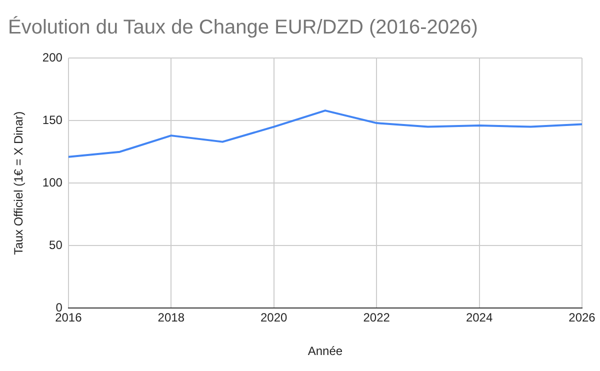  Describe the element at coordinates (274, 317) in the screenshot. I see `x-tick-label: 2020` at that location.